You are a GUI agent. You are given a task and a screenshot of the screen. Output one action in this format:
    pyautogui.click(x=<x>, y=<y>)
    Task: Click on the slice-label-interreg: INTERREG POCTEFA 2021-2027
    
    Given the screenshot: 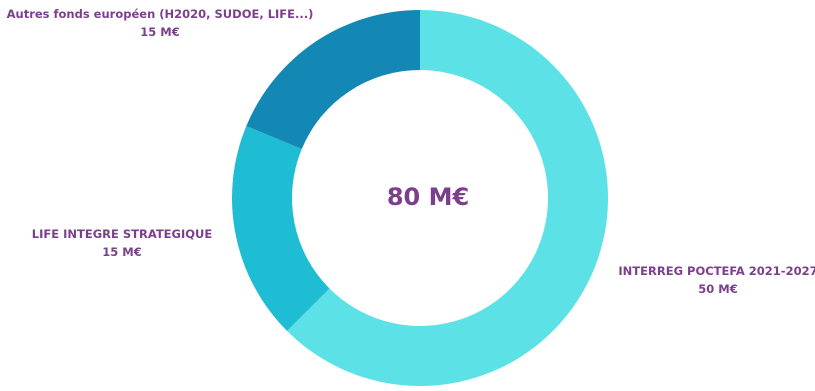 What is the action you would take?
    pyautogui.click(x=716, y=271)
    